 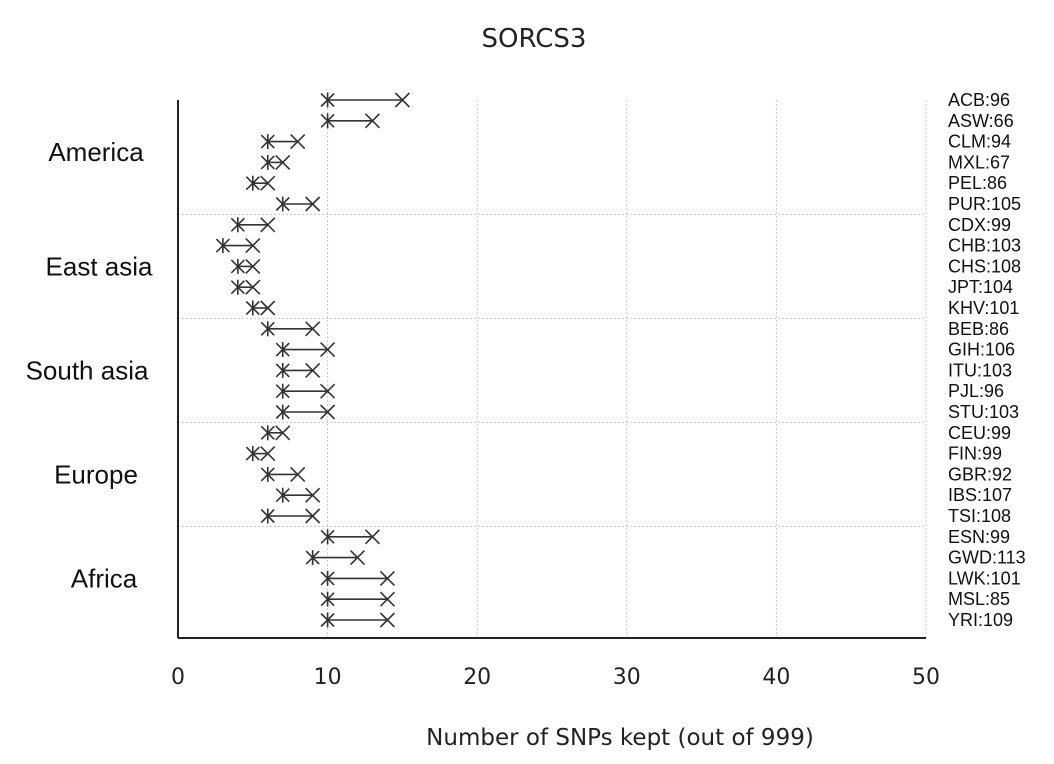 What do you see at coordinates (979, 142) in the screenshot?
I see `population-label: CLM:94` at bounding box center [979, 142].